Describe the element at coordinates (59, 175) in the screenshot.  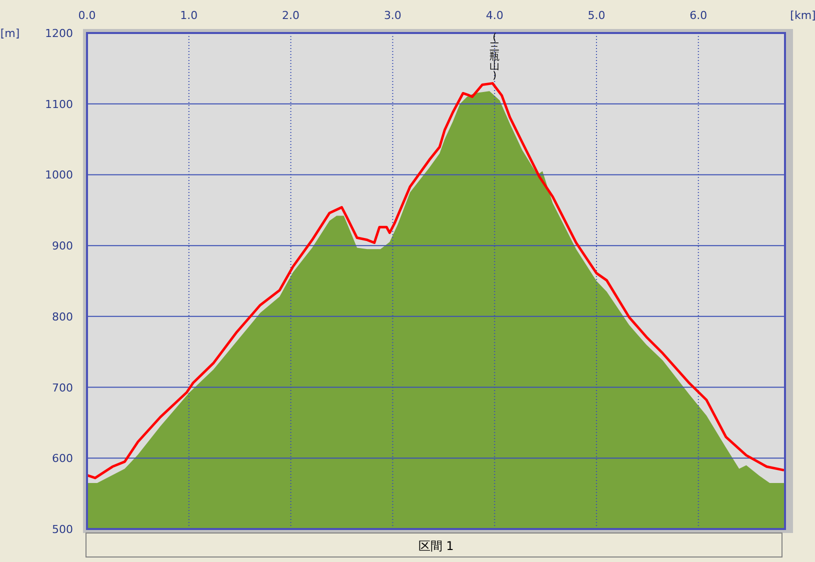
I see `y-tick-label: 1000` at that location.